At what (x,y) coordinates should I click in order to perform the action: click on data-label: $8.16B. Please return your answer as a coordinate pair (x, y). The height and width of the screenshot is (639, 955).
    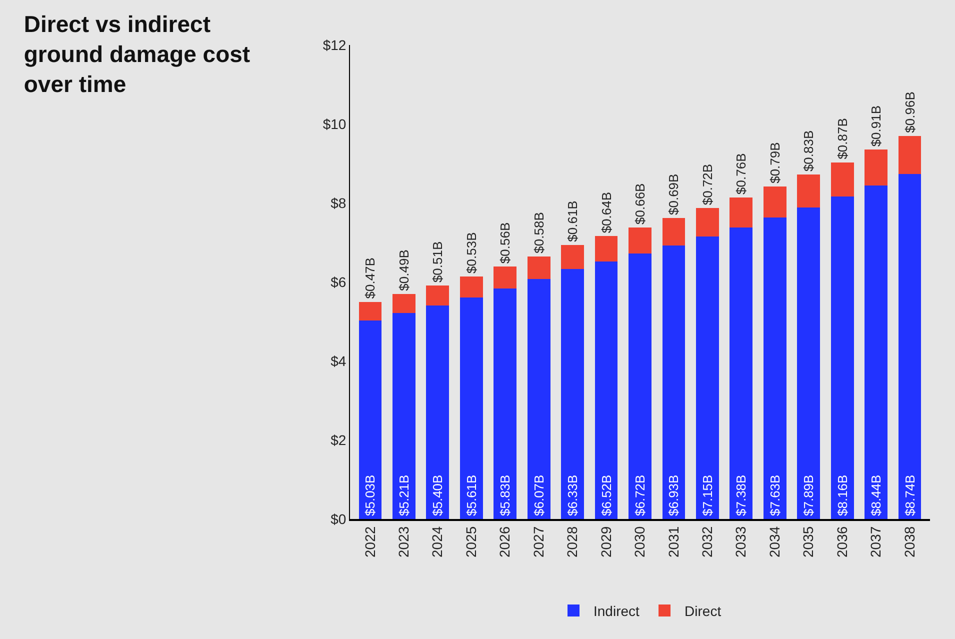
    Looking at the image, I should click on (842, 495).